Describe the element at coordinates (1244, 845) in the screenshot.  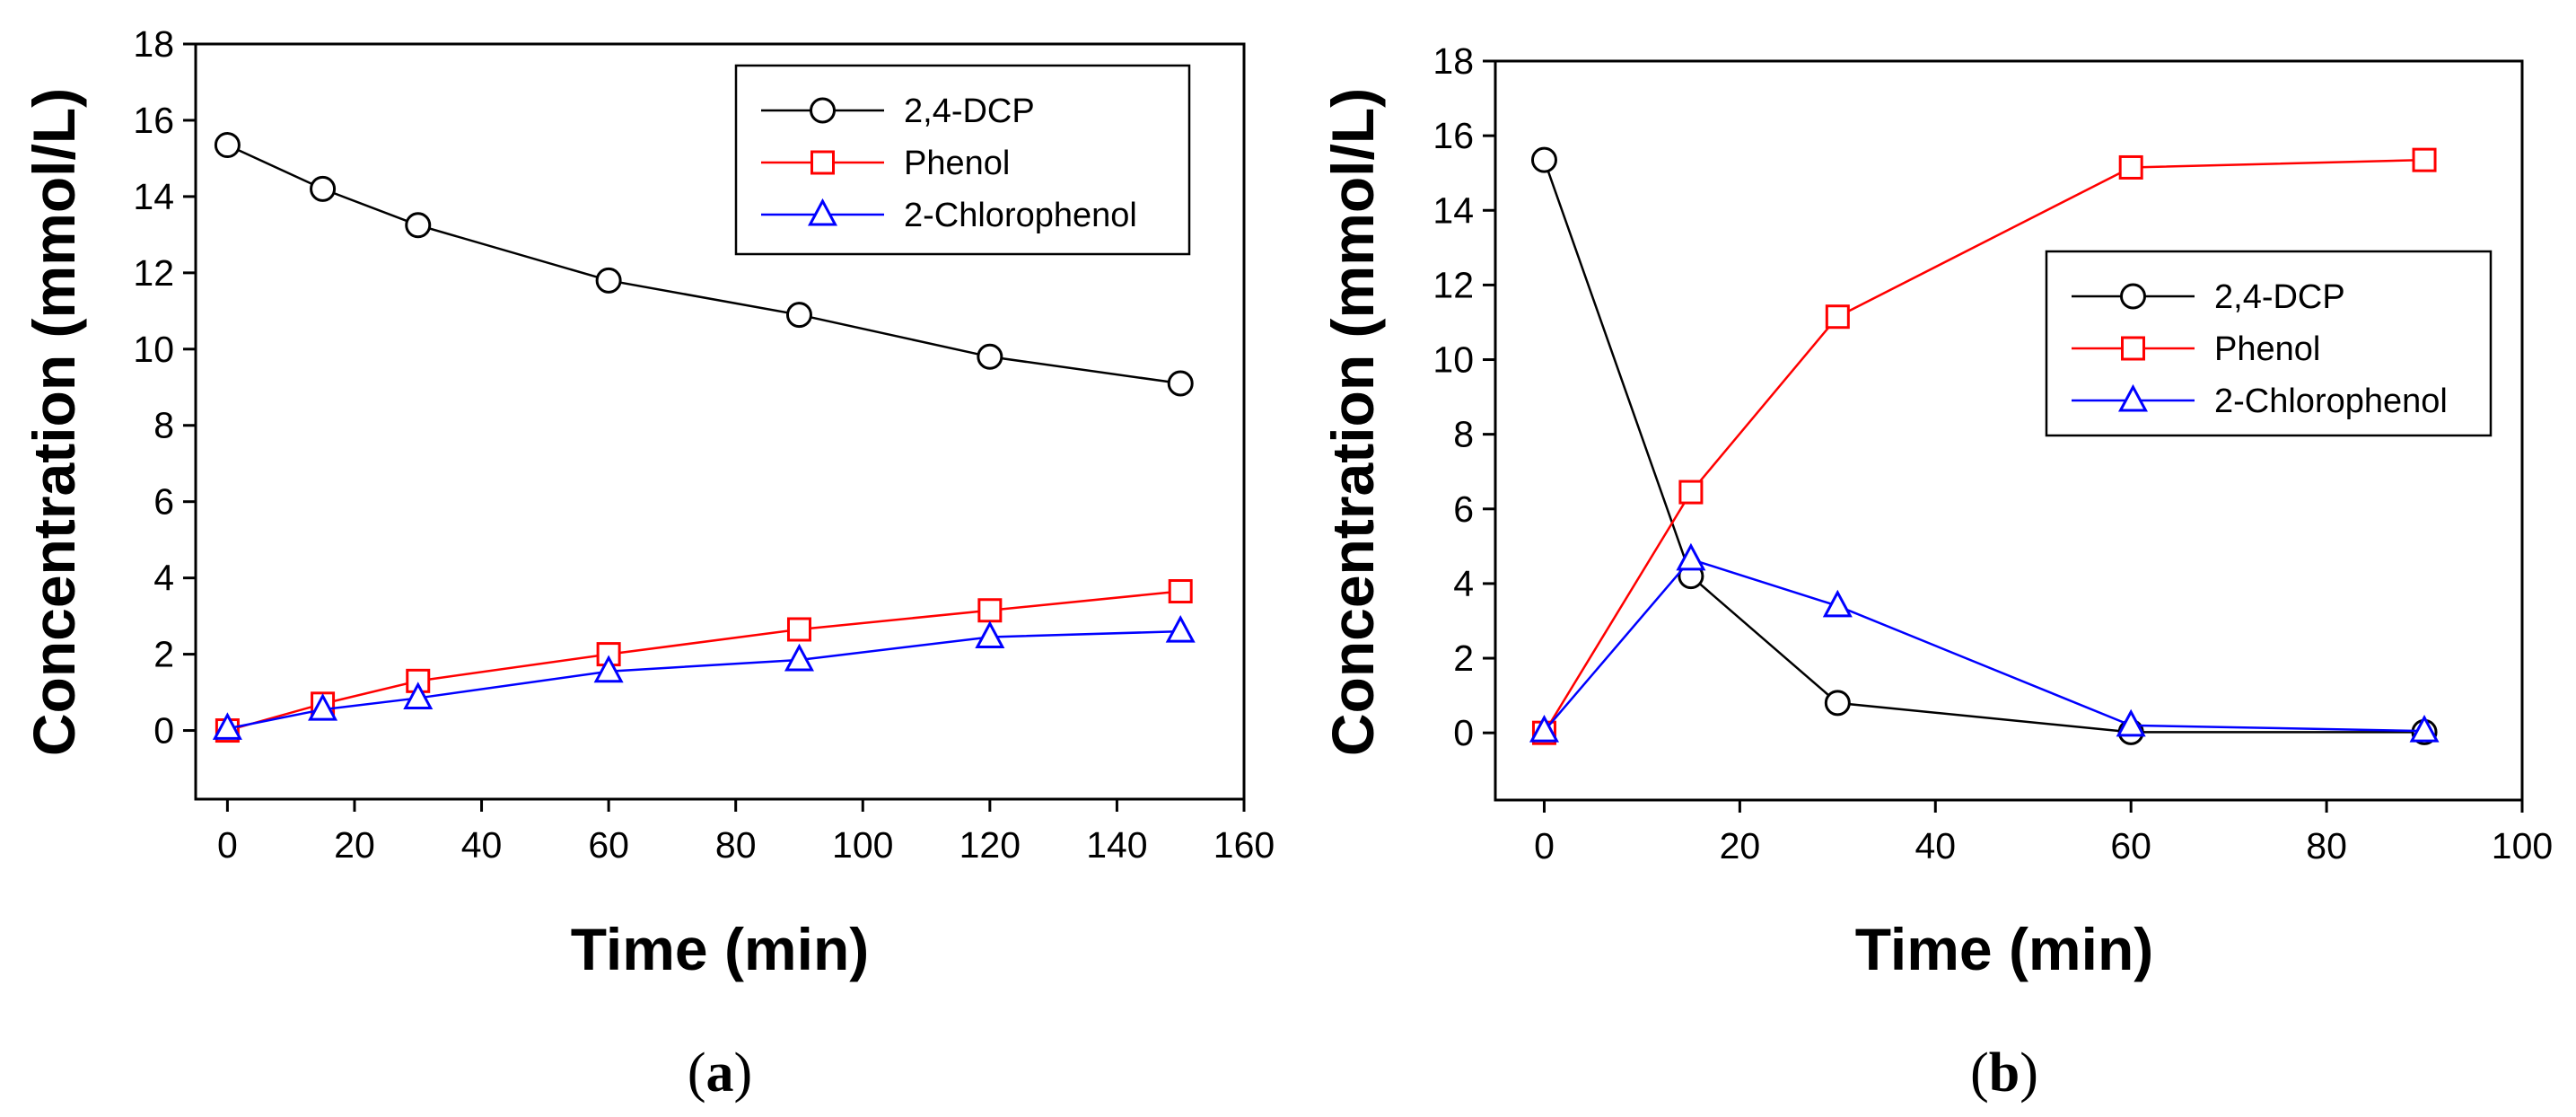
I see `x-tick-label: 160` at that location.